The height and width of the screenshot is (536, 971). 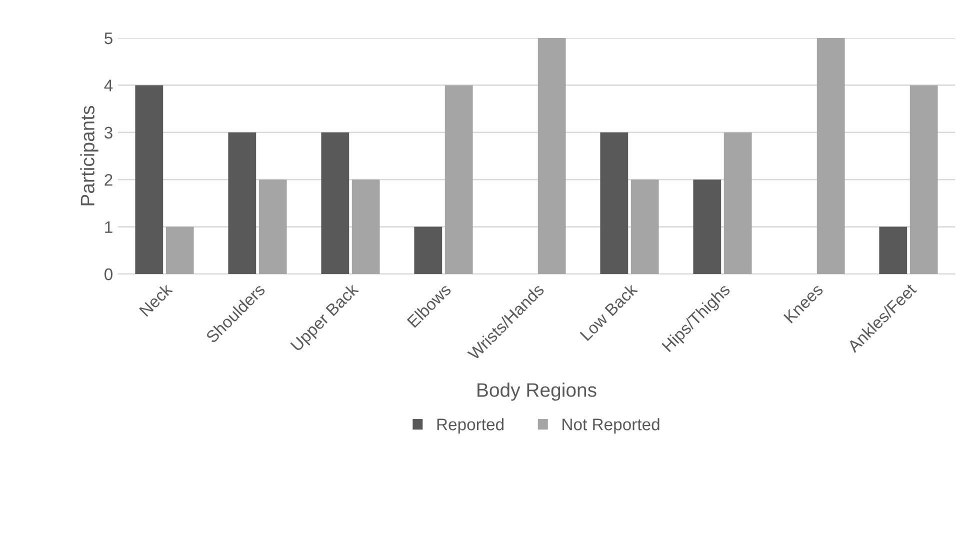 What do you see at coordinates (470, 426) in the screenshot?
I see `legend-label: Reported` at bounding box center [470, 426].